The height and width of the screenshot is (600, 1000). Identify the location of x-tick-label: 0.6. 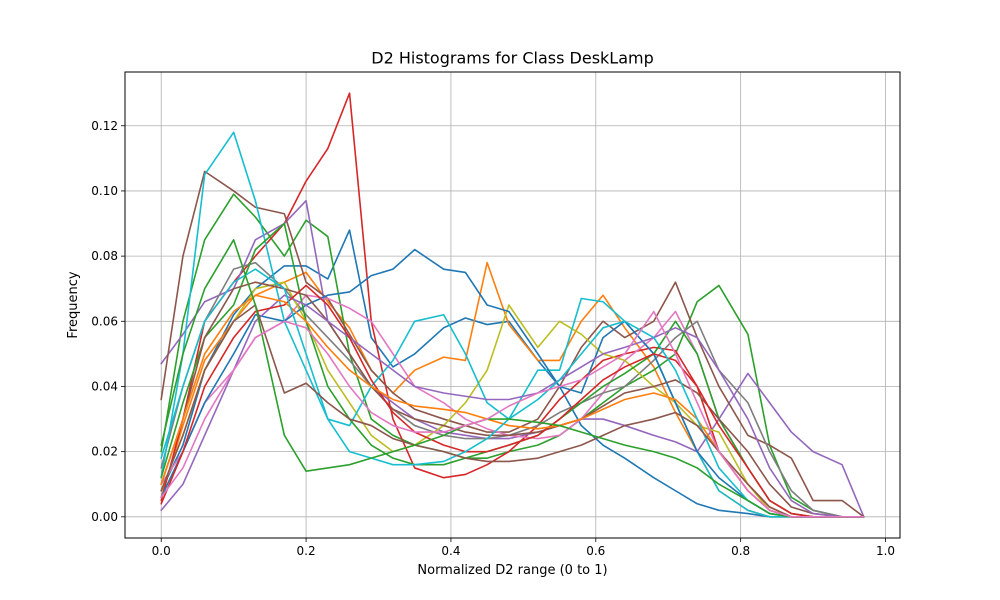
(595, 551).